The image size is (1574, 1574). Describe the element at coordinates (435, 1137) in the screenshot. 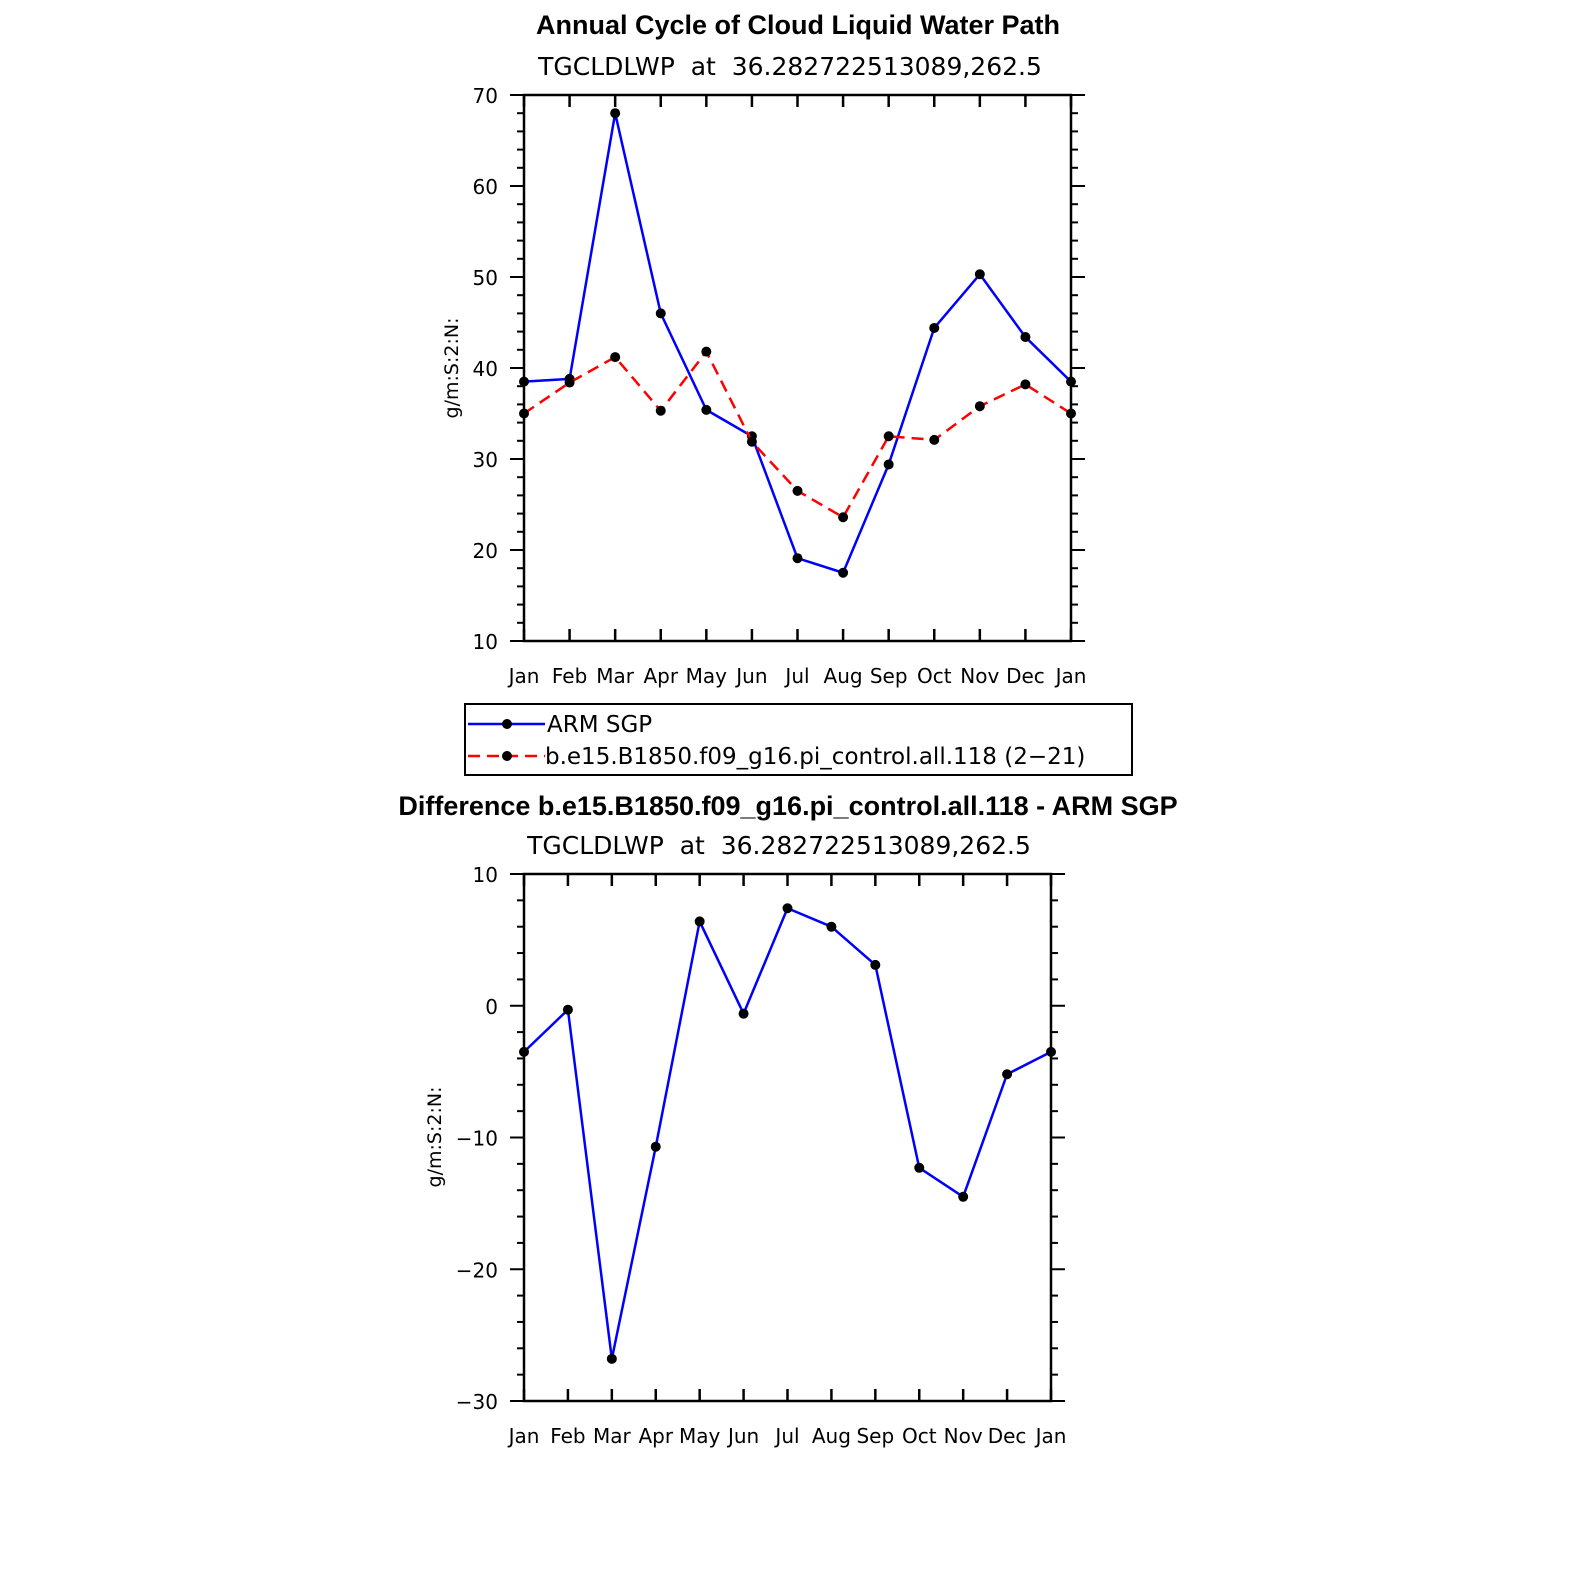

I see `bottom-chart-y-axis-label: g/m:S:2:N:` at that location.